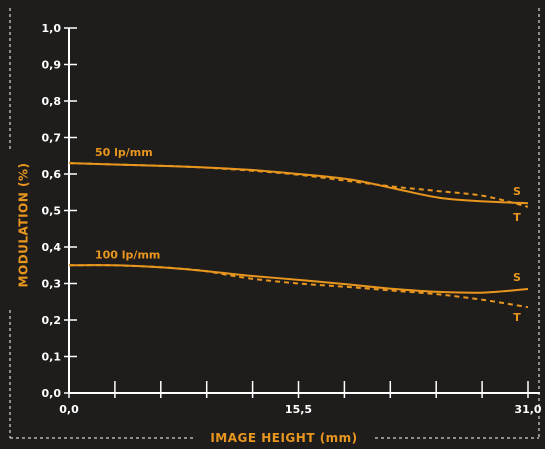 This screenshot has height=449, width=545. Describe the element at coordinates (52, 174) in the screenshot. I see `y-tick-label: 0,6` at that location.